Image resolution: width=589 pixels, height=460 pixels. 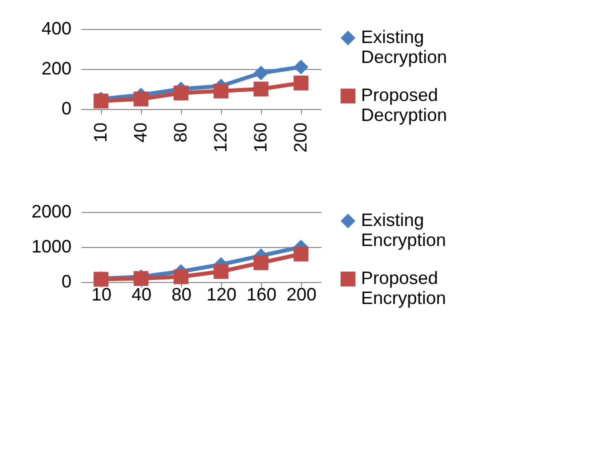 I want to click on text: Proposed Encryption, so click(x=403, y=288).